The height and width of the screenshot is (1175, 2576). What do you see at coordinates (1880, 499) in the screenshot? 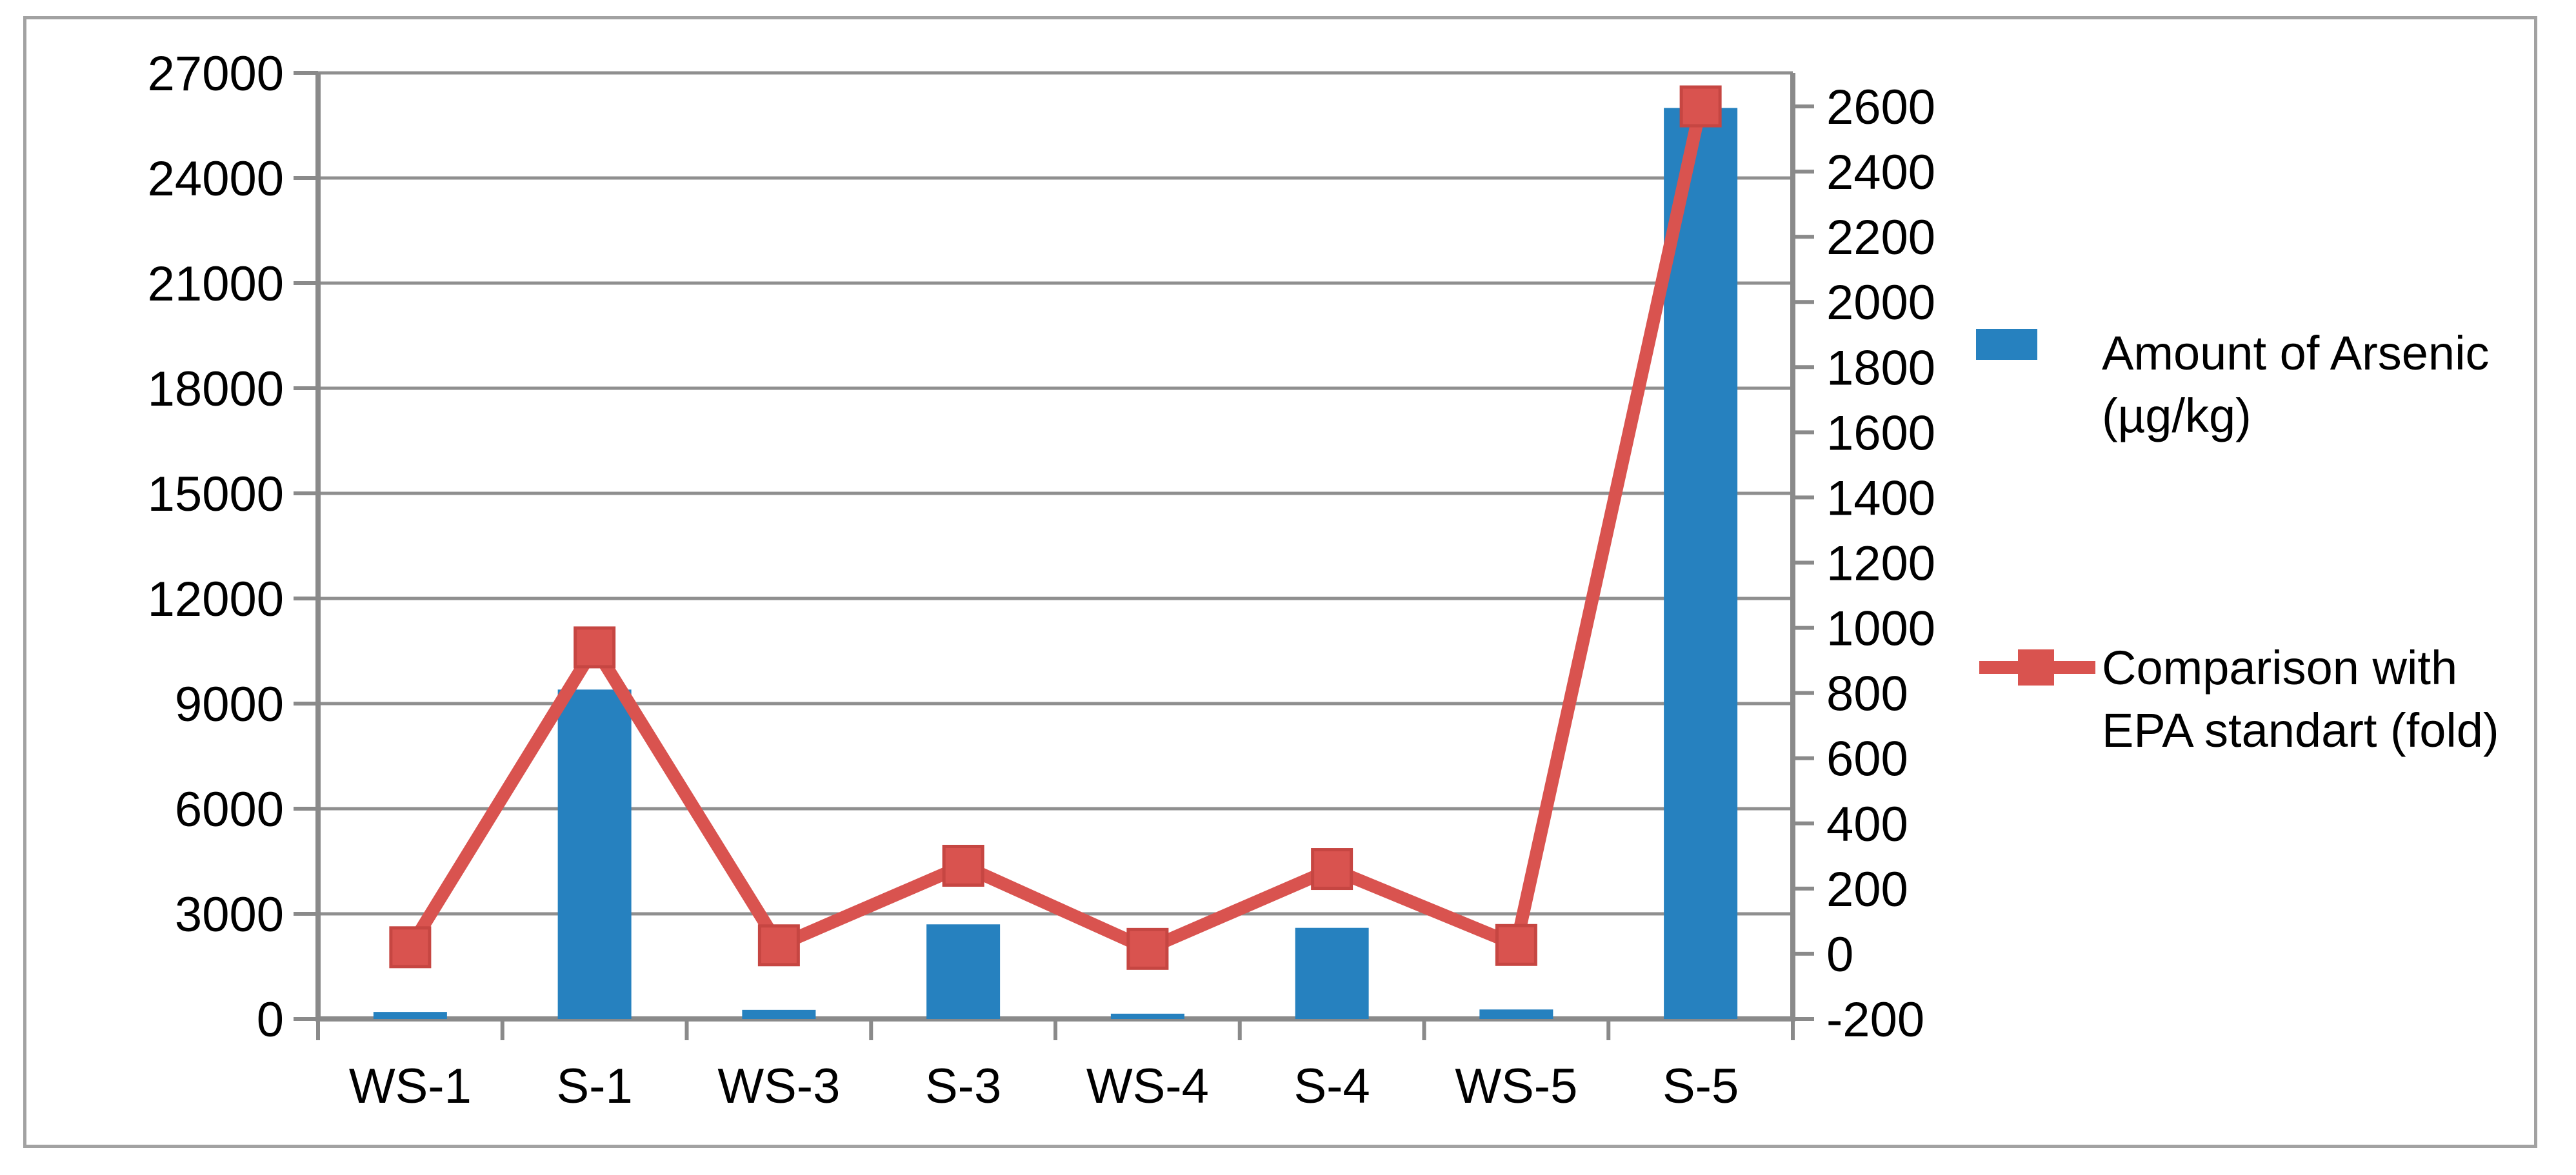
I see `right-axis-tick-label: 1400` at bounding box center [1880, 499].